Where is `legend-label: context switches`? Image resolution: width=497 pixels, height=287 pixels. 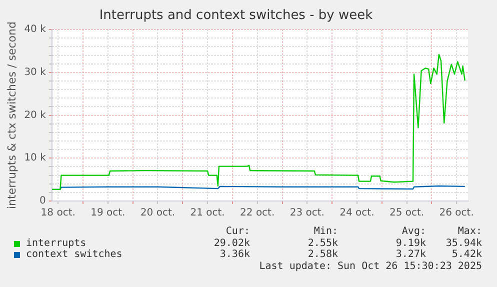 legend-label: context switches is located at coordinates (74, 254).